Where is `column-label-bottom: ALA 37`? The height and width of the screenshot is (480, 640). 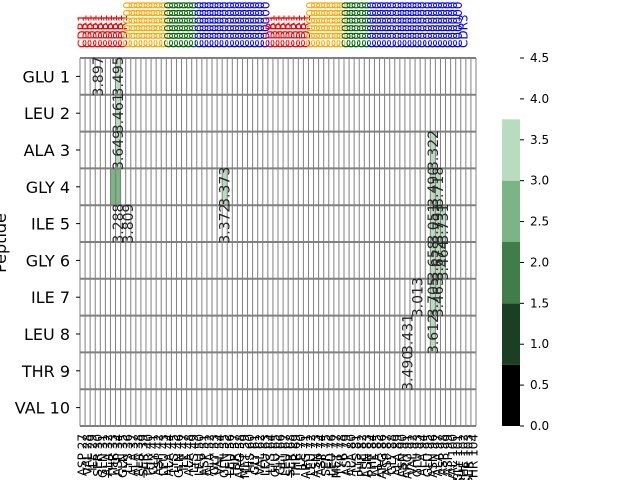 column-label-bottom: ALA 37 is located at coordinates (133, 455).